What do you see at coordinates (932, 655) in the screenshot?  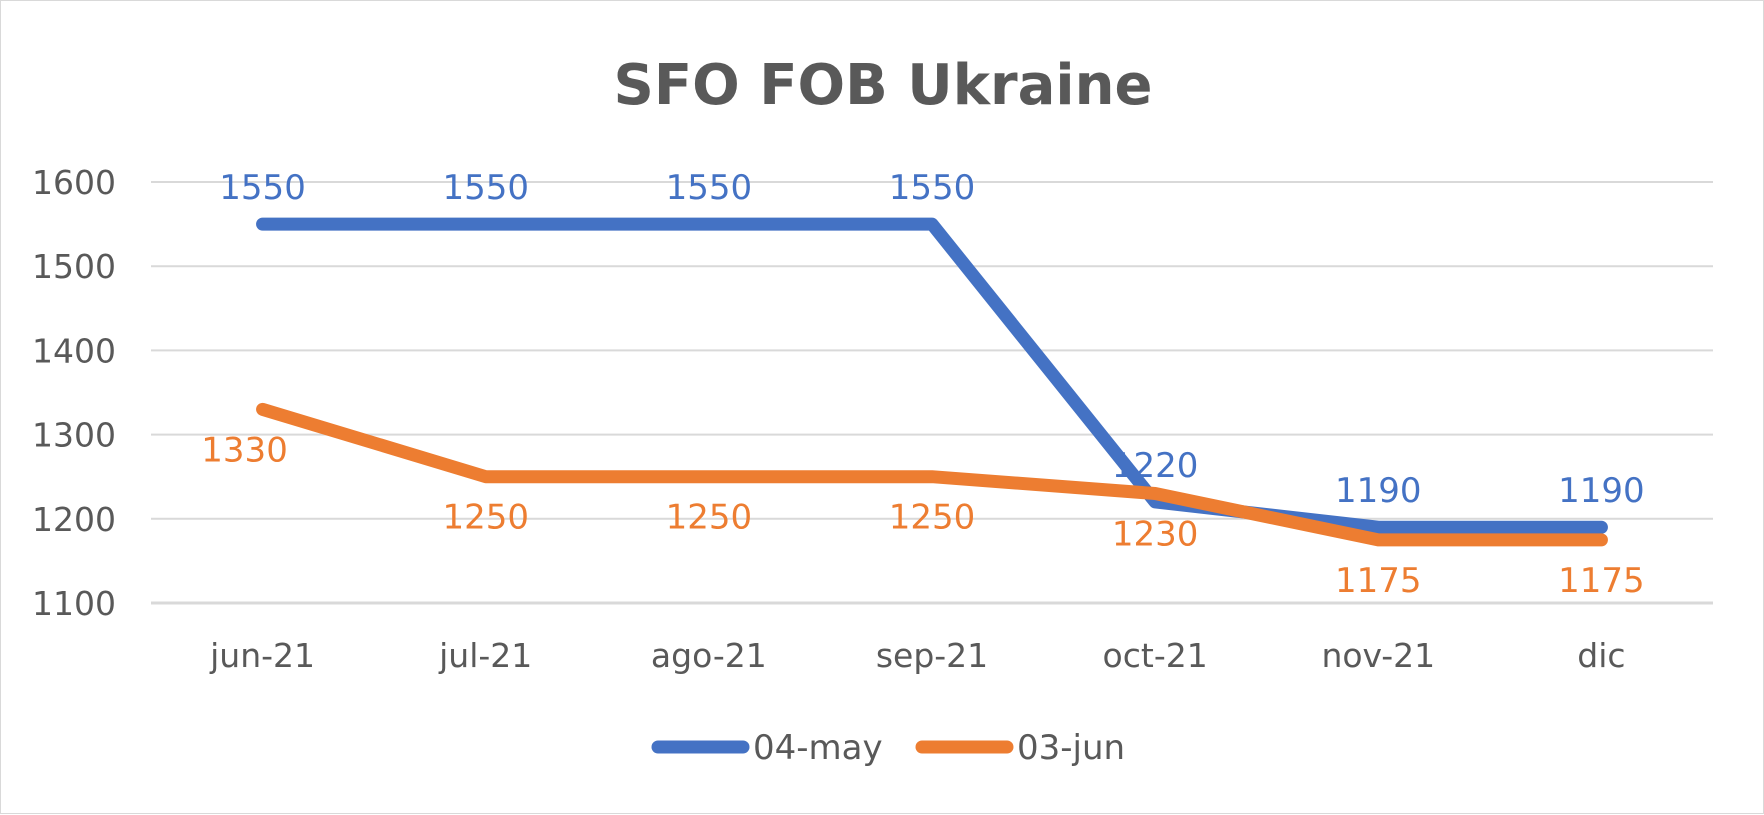 I see `x-tick-label: sep-21` at bounding box center [932, 655].